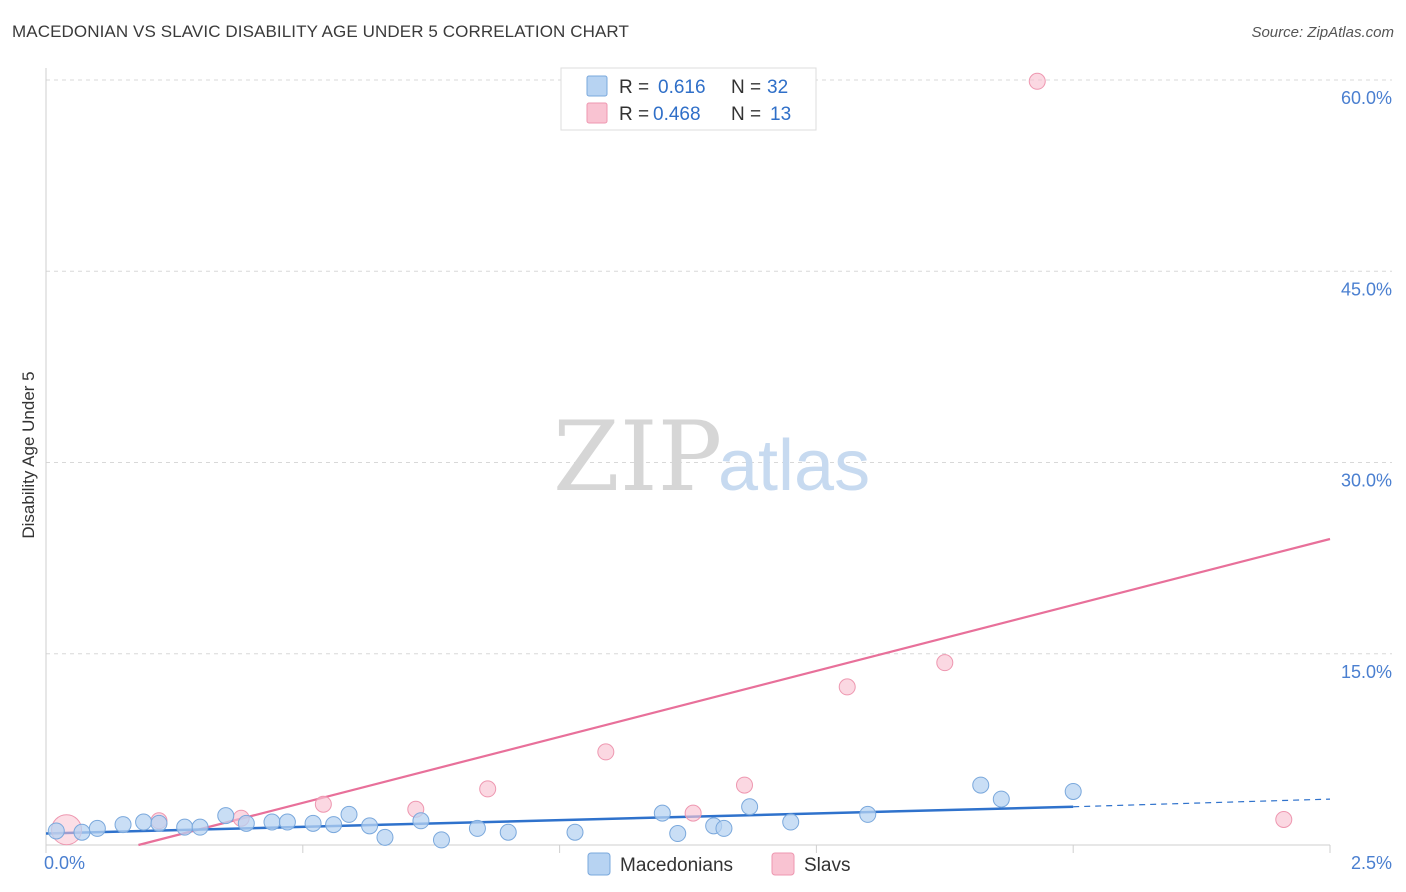 Image resolution: width=1406 pixels, height=892 pixels. What do you see at coordinates (677, 114) in the screenshot?
I see `legend-r-value-2: 0.468` at bounding box center [677, 114].